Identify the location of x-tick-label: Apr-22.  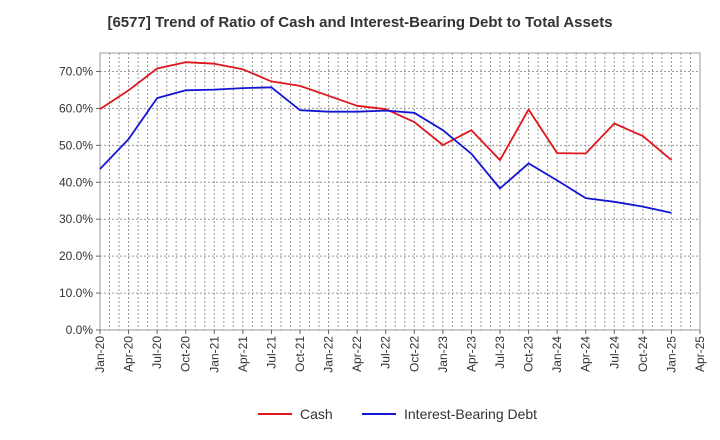
(357, 354).